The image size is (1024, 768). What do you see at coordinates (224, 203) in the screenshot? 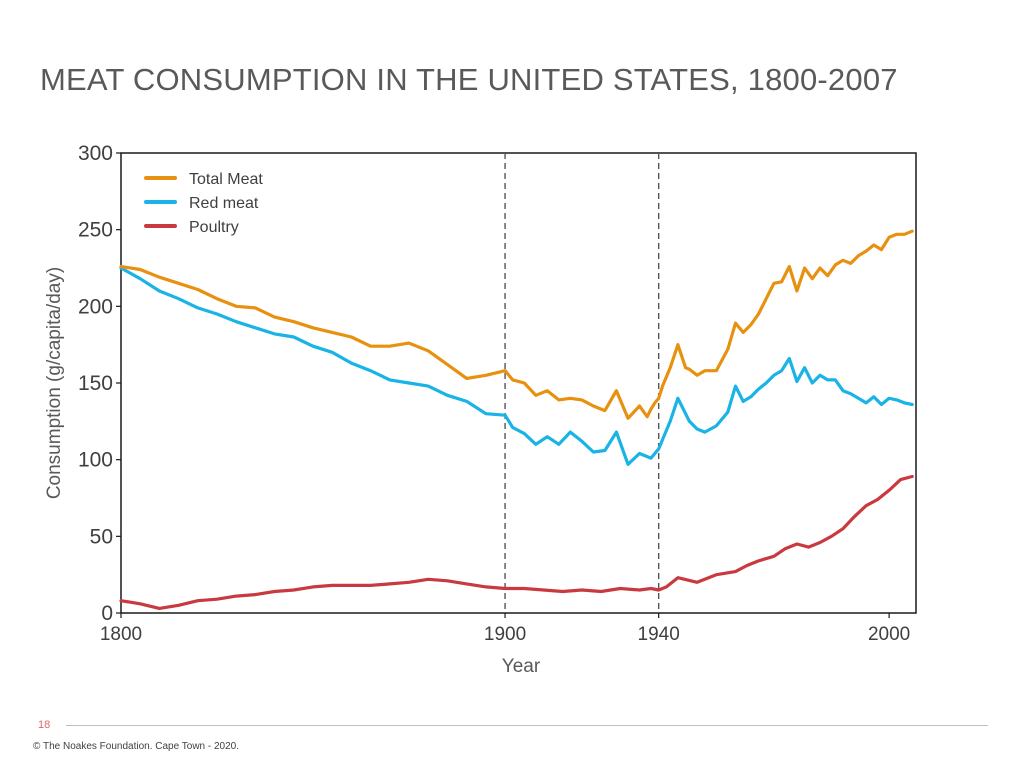
I see `legend-label: Red meat` at bounding box center [224, 203].